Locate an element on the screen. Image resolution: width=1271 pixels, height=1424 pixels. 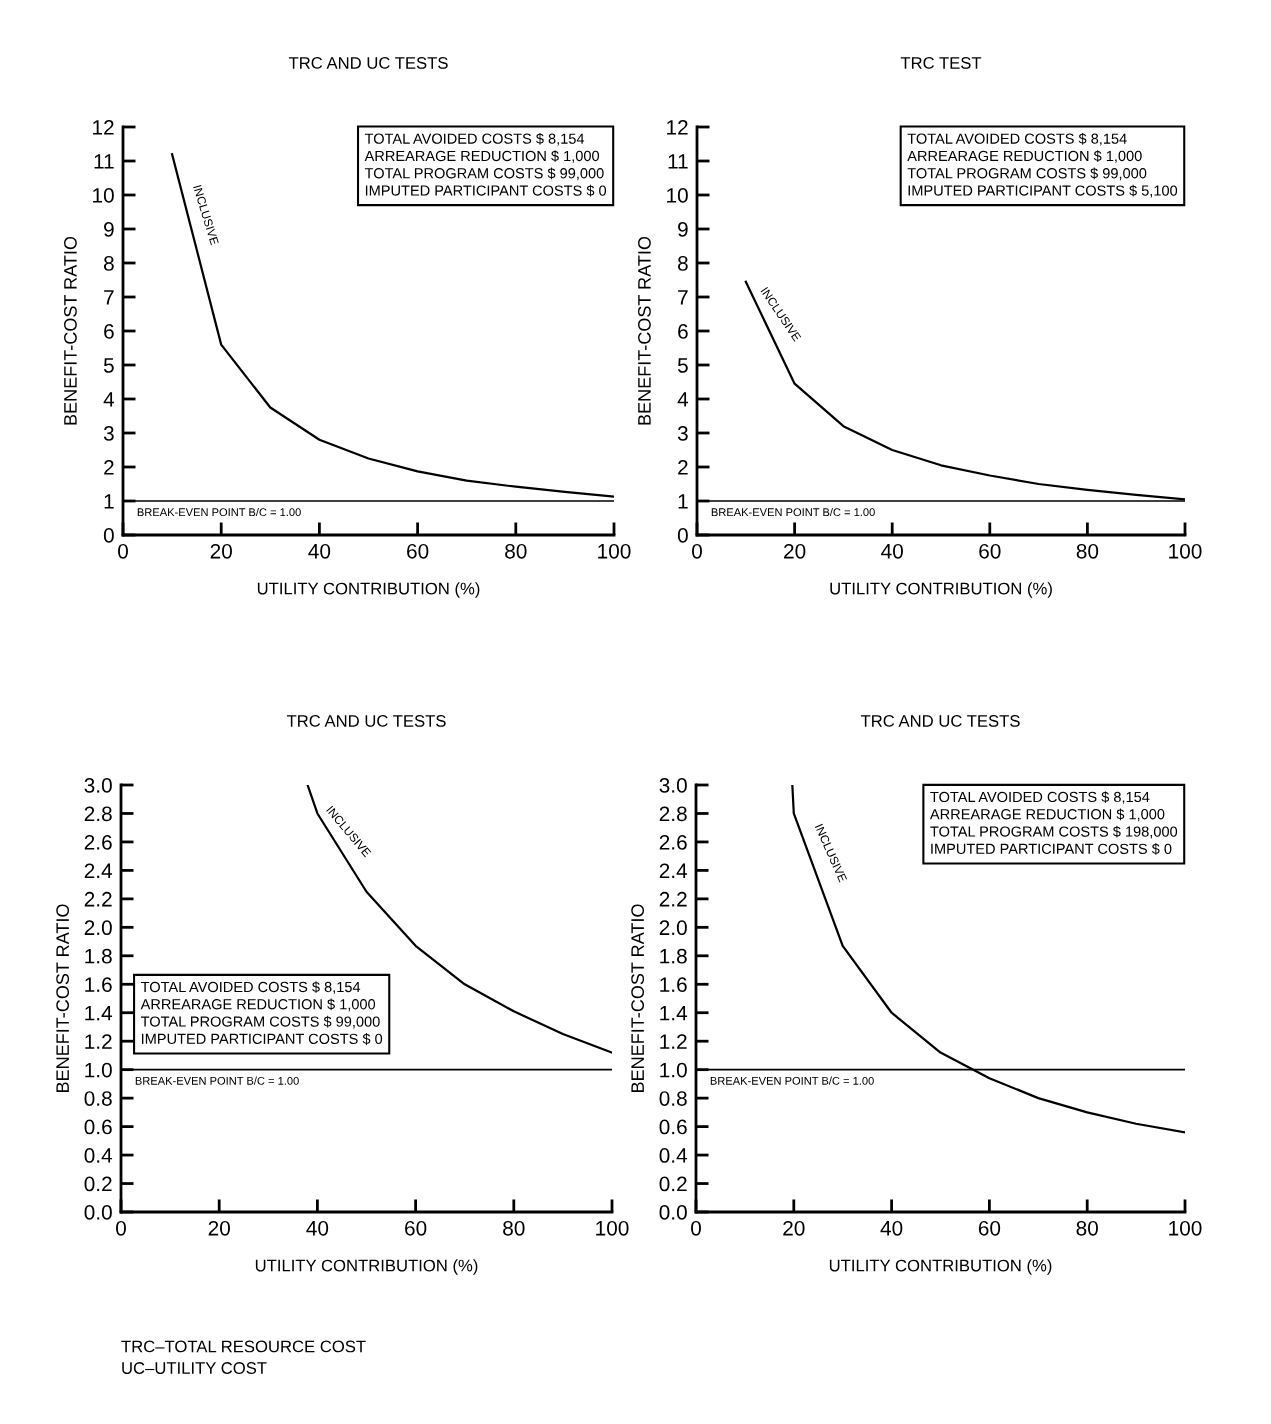
y-tick-label: 1 is located at coordinates (683, 501).